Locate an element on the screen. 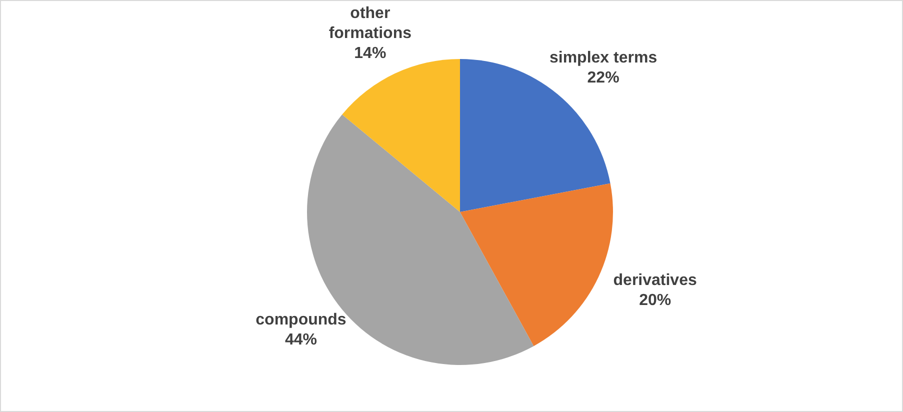 The image size is (903, 412). slice-label: derivatives is located at coordinates (655, 281).